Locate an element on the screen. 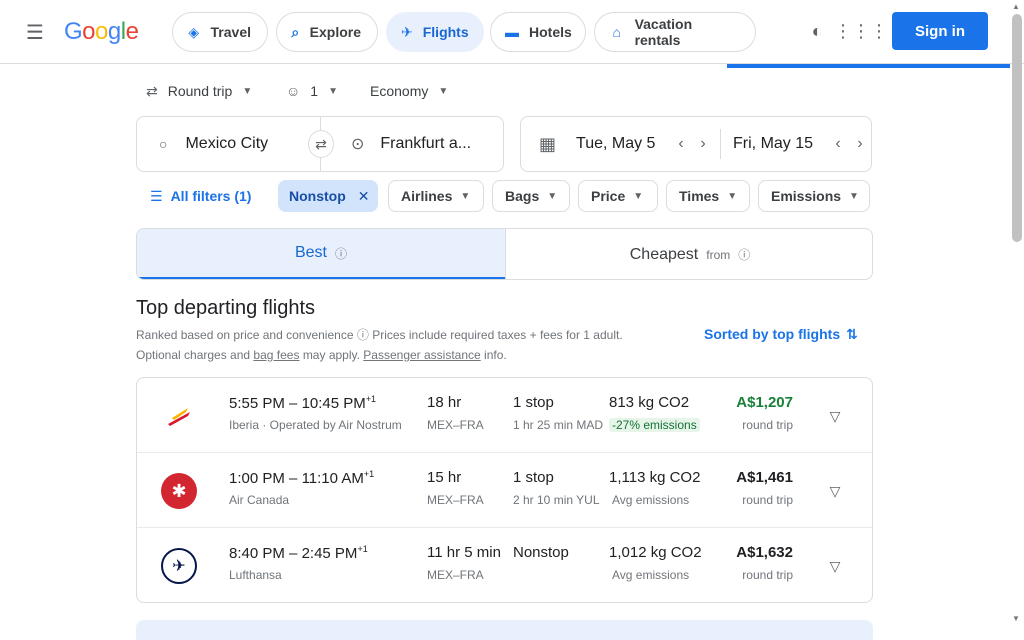 This screenshot has height=640, width=1024. menu-icon: ☰ is located at coordinates (35, 32).